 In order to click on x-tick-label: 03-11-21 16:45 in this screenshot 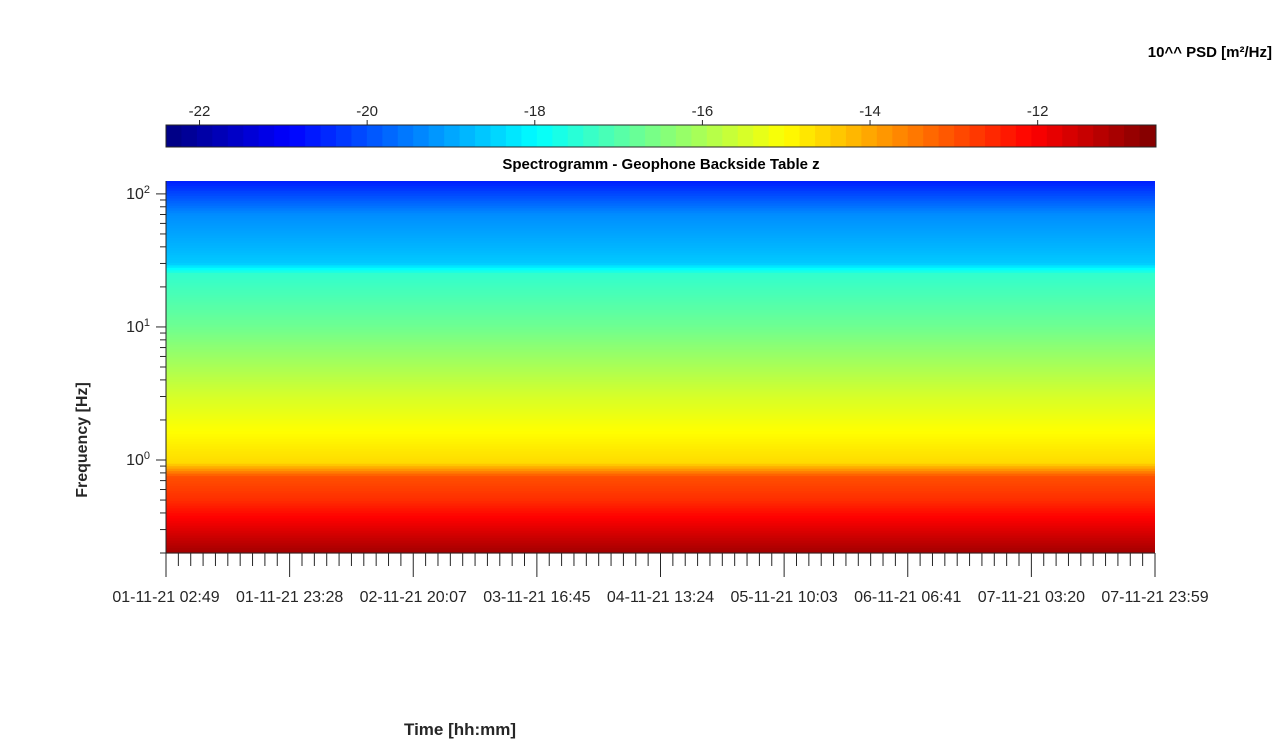, I will do `click(536, 597)`.